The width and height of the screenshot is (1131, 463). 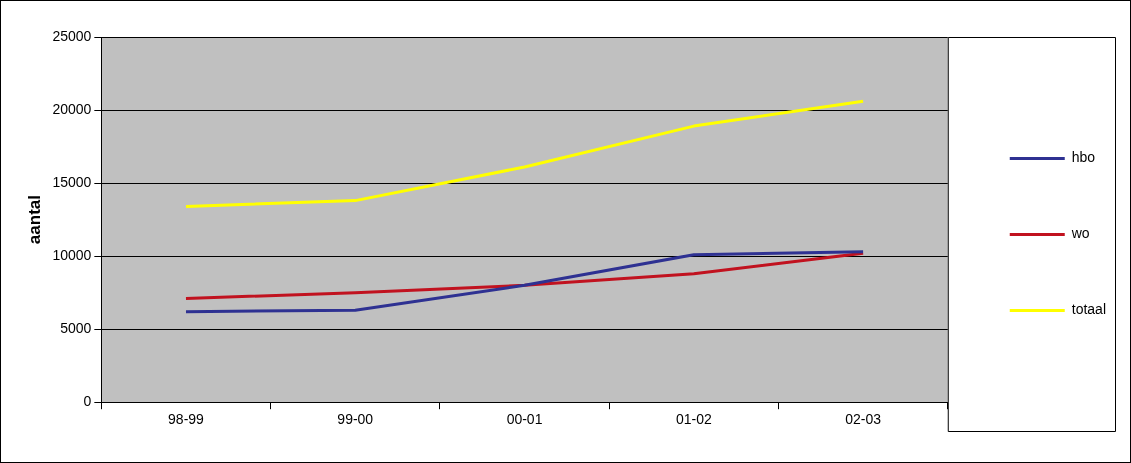 What do you see at coordinates (1083, 157) in the screenshot?
I see `legend-label: hbo` at bounding box center [1083, 157].